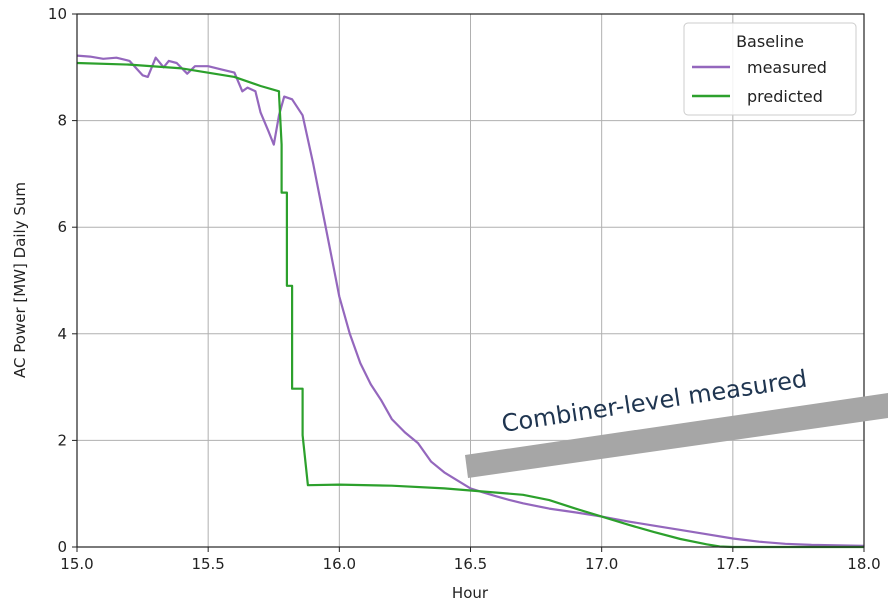 Image resolution: width=888 pixels, height=606 pixels. Describe the element at coordinates (62, 227) in the screenshot. I see `y-tick-label: 6` at that location.